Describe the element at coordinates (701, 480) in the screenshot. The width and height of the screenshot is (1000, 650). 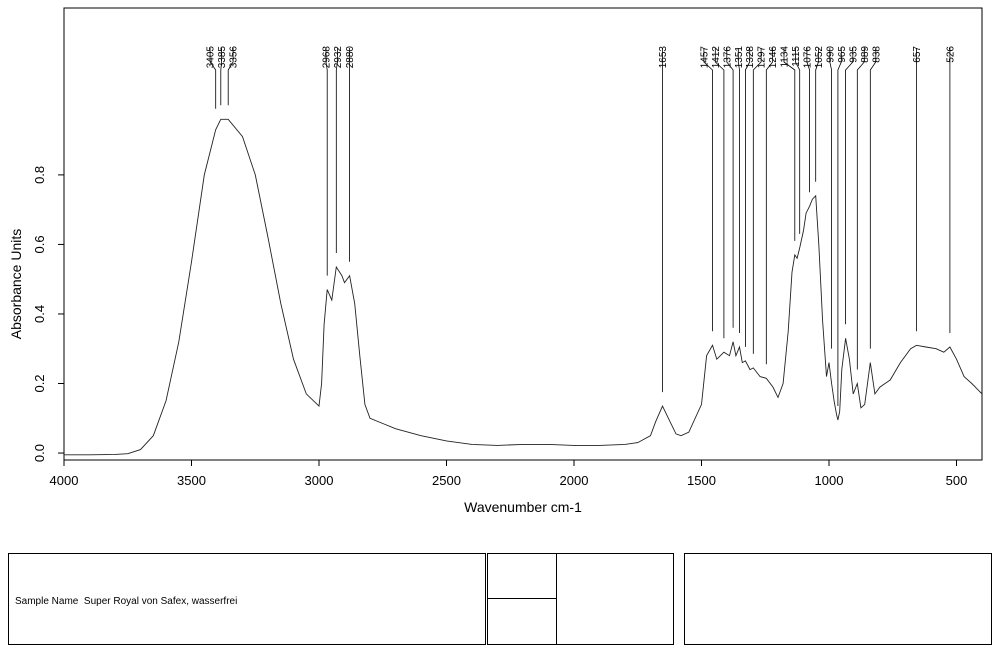
I see `x-tick-label: 1500` at that location.